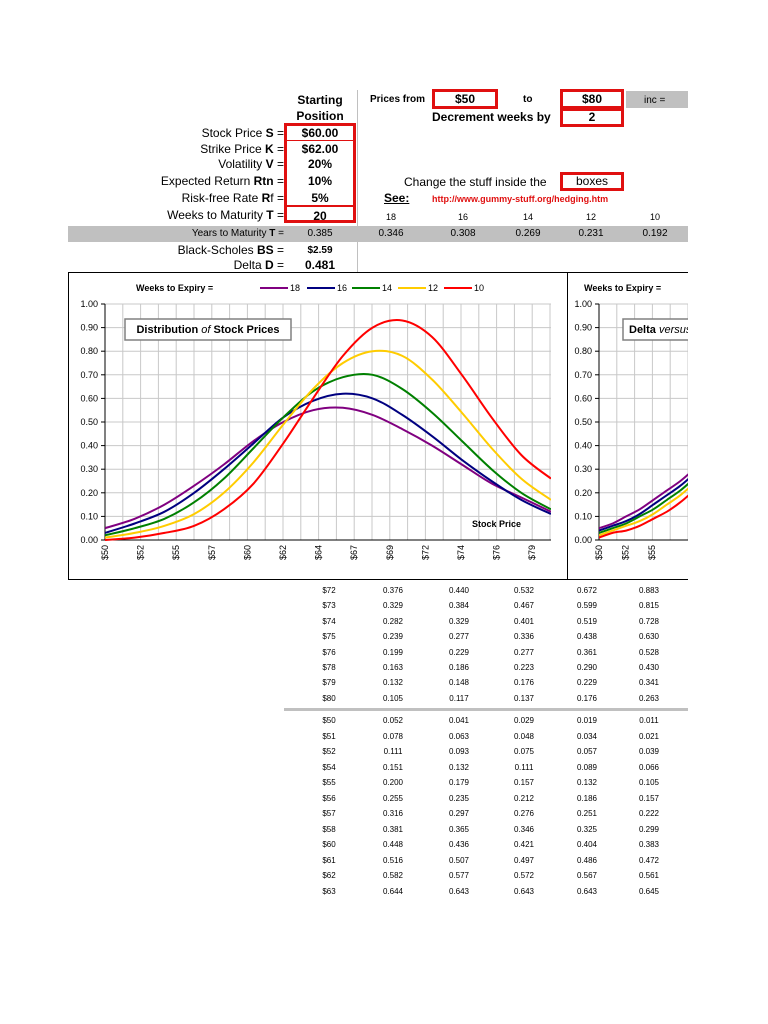  What do you see at coordinates (387, 288) in the screenshot?
I see `legend-label-14: 14` at bounding box center [387, 288].